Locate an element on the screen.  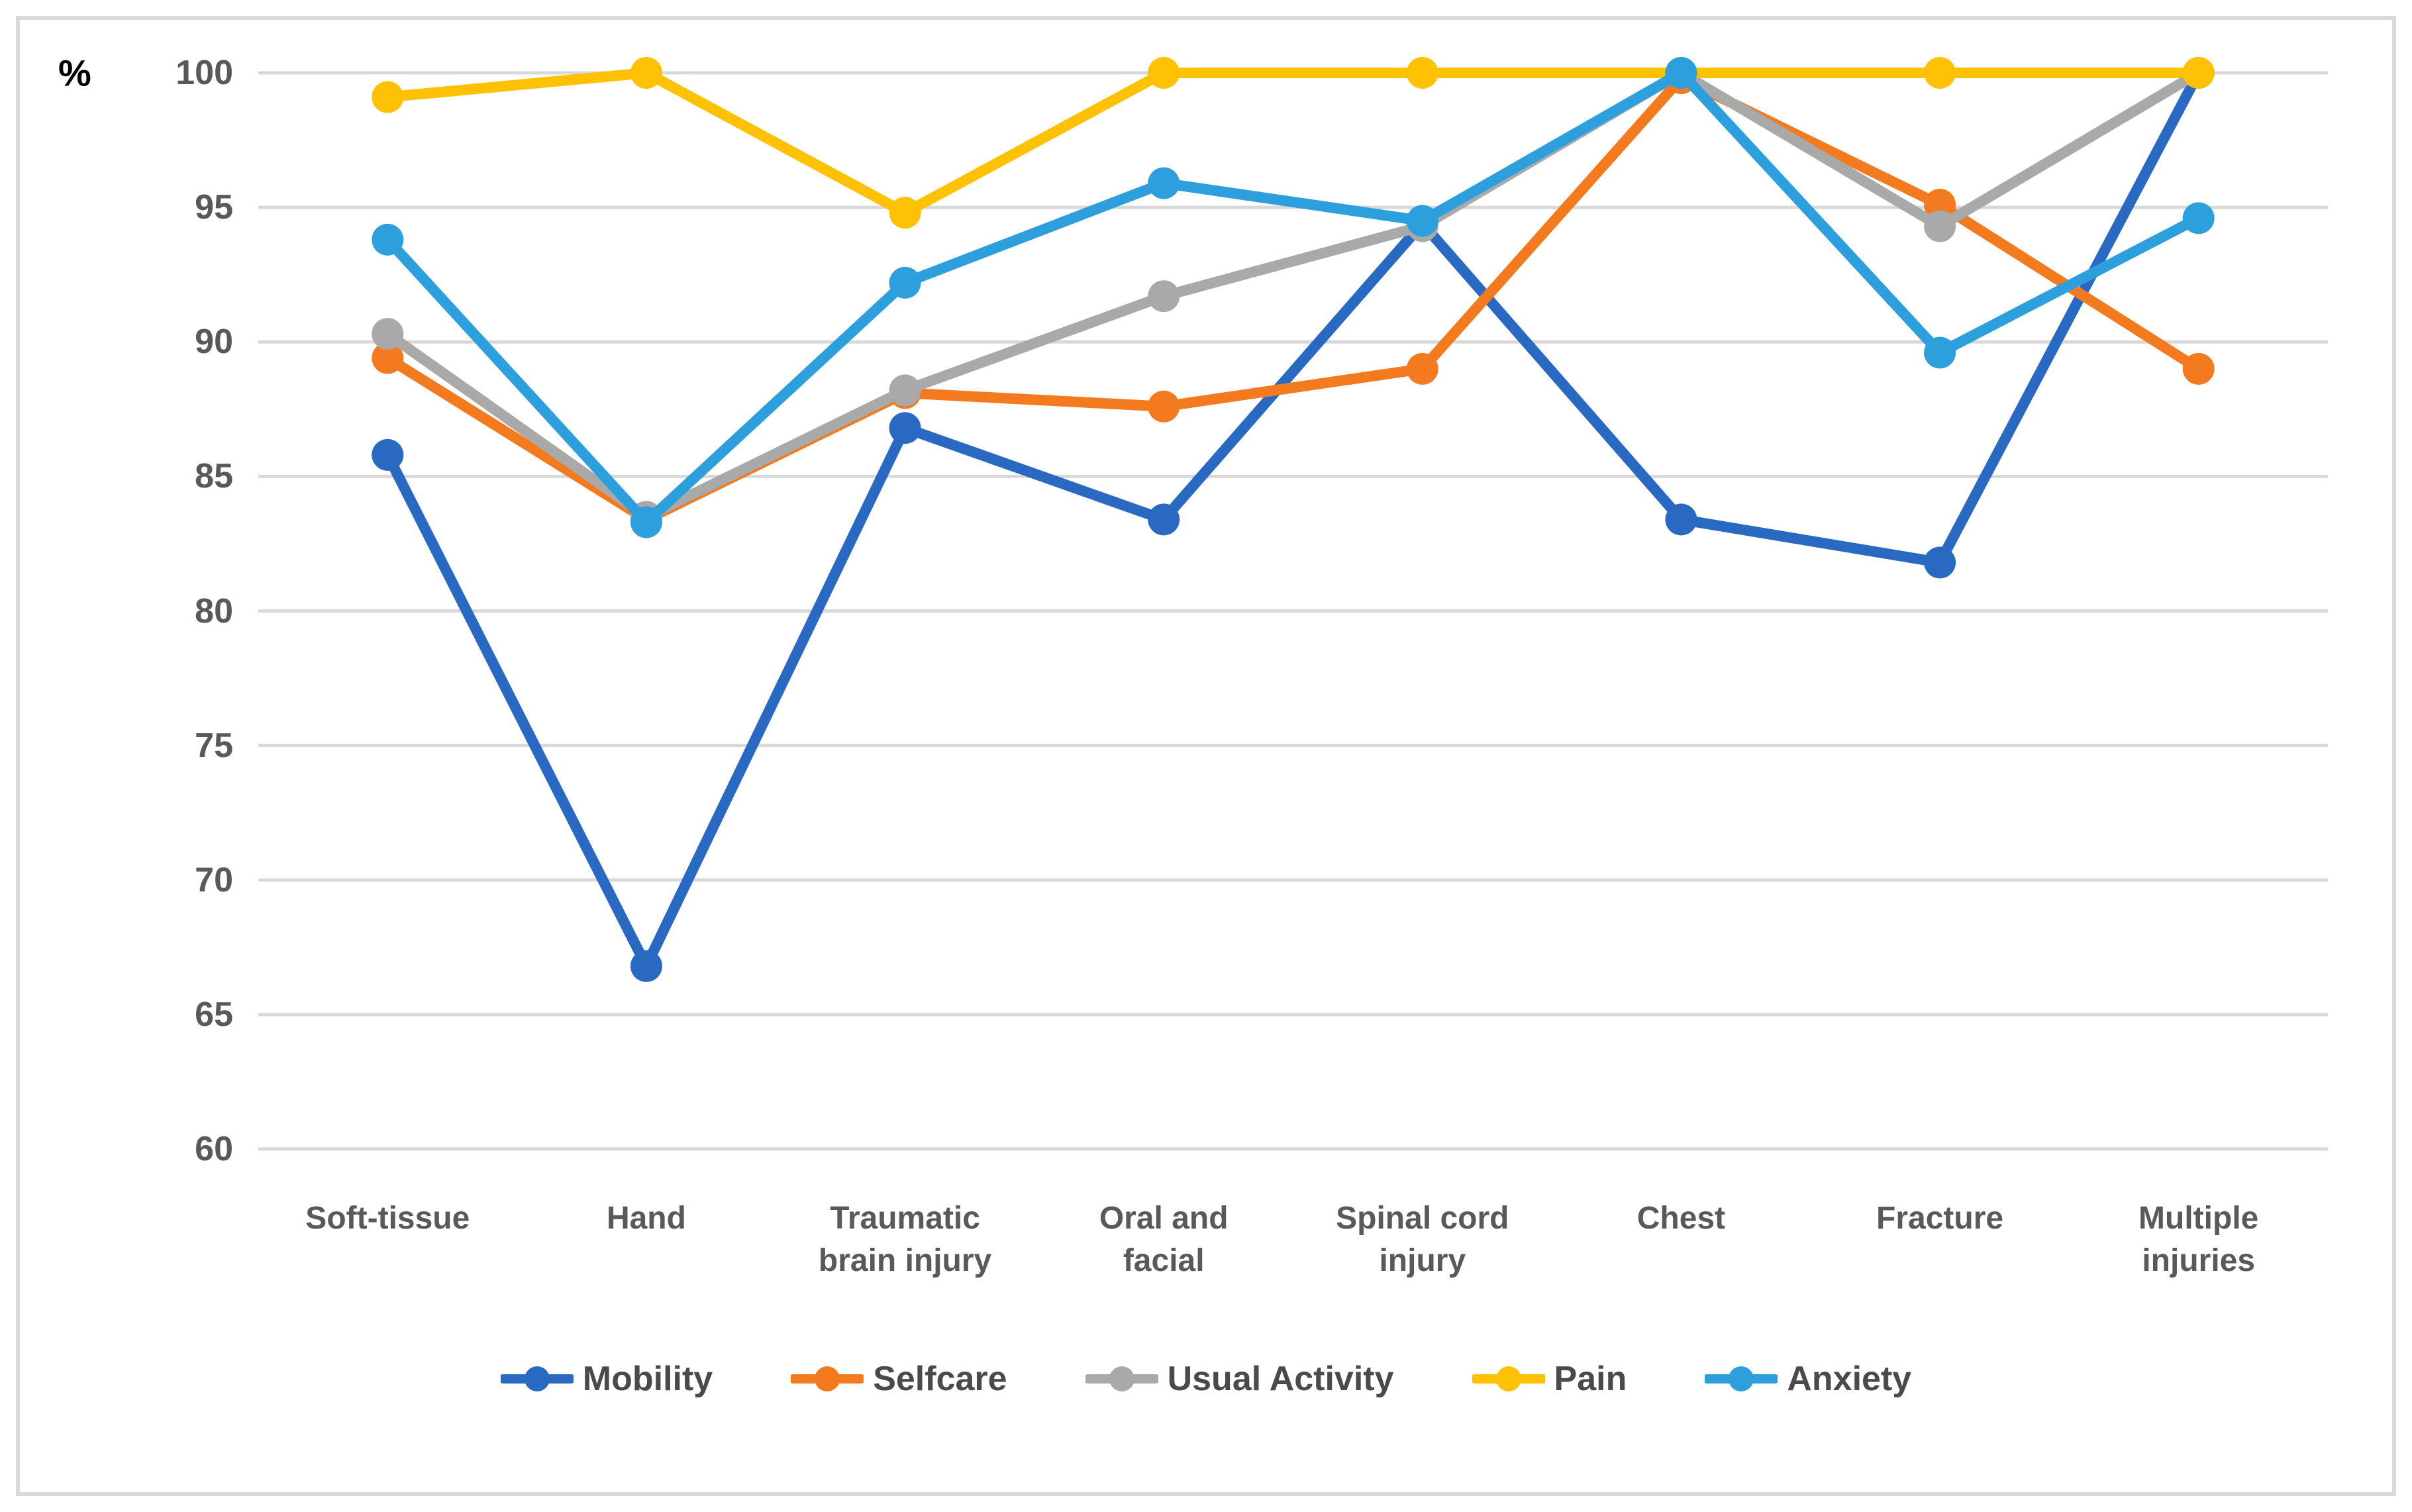
x-axis-category-label: Fracture is located at coordinates (1940, 1218).